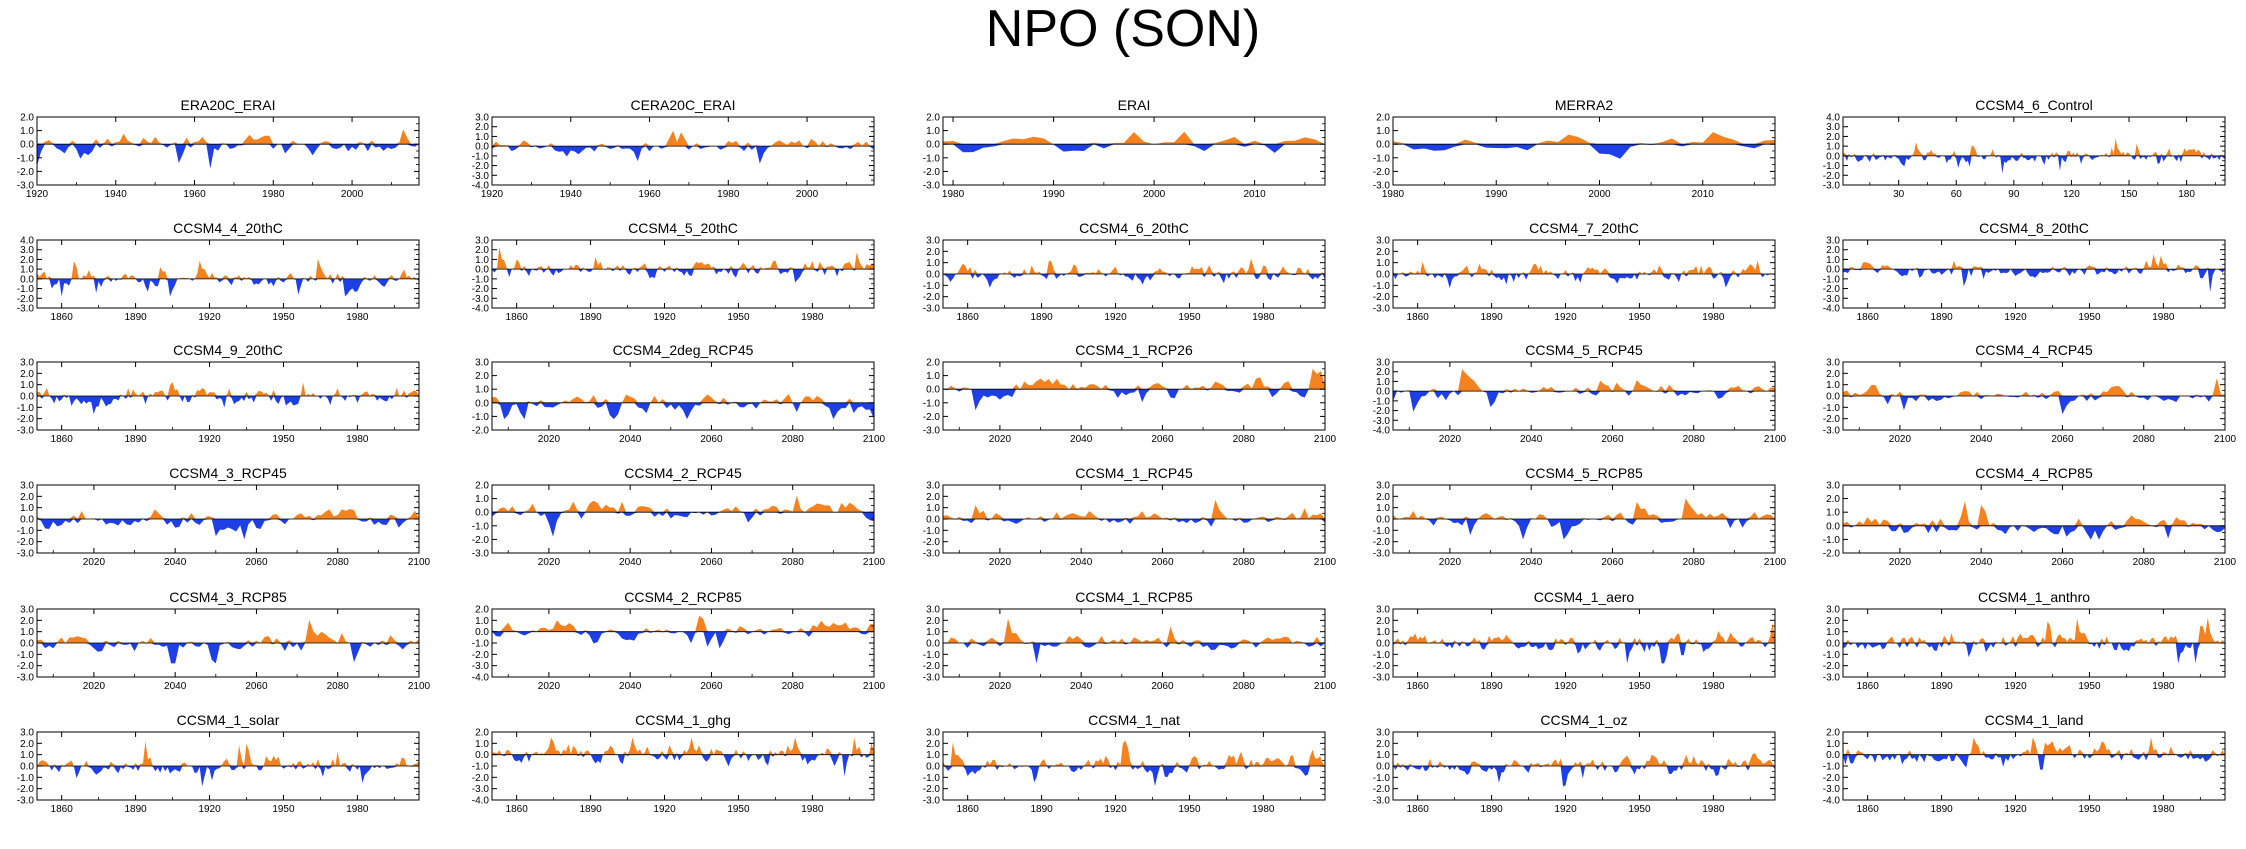  What do you see at coordinates (1053, 194) in the screenshot?
I see `x-tick-label: 1990` at bounding box center [1053, 194].